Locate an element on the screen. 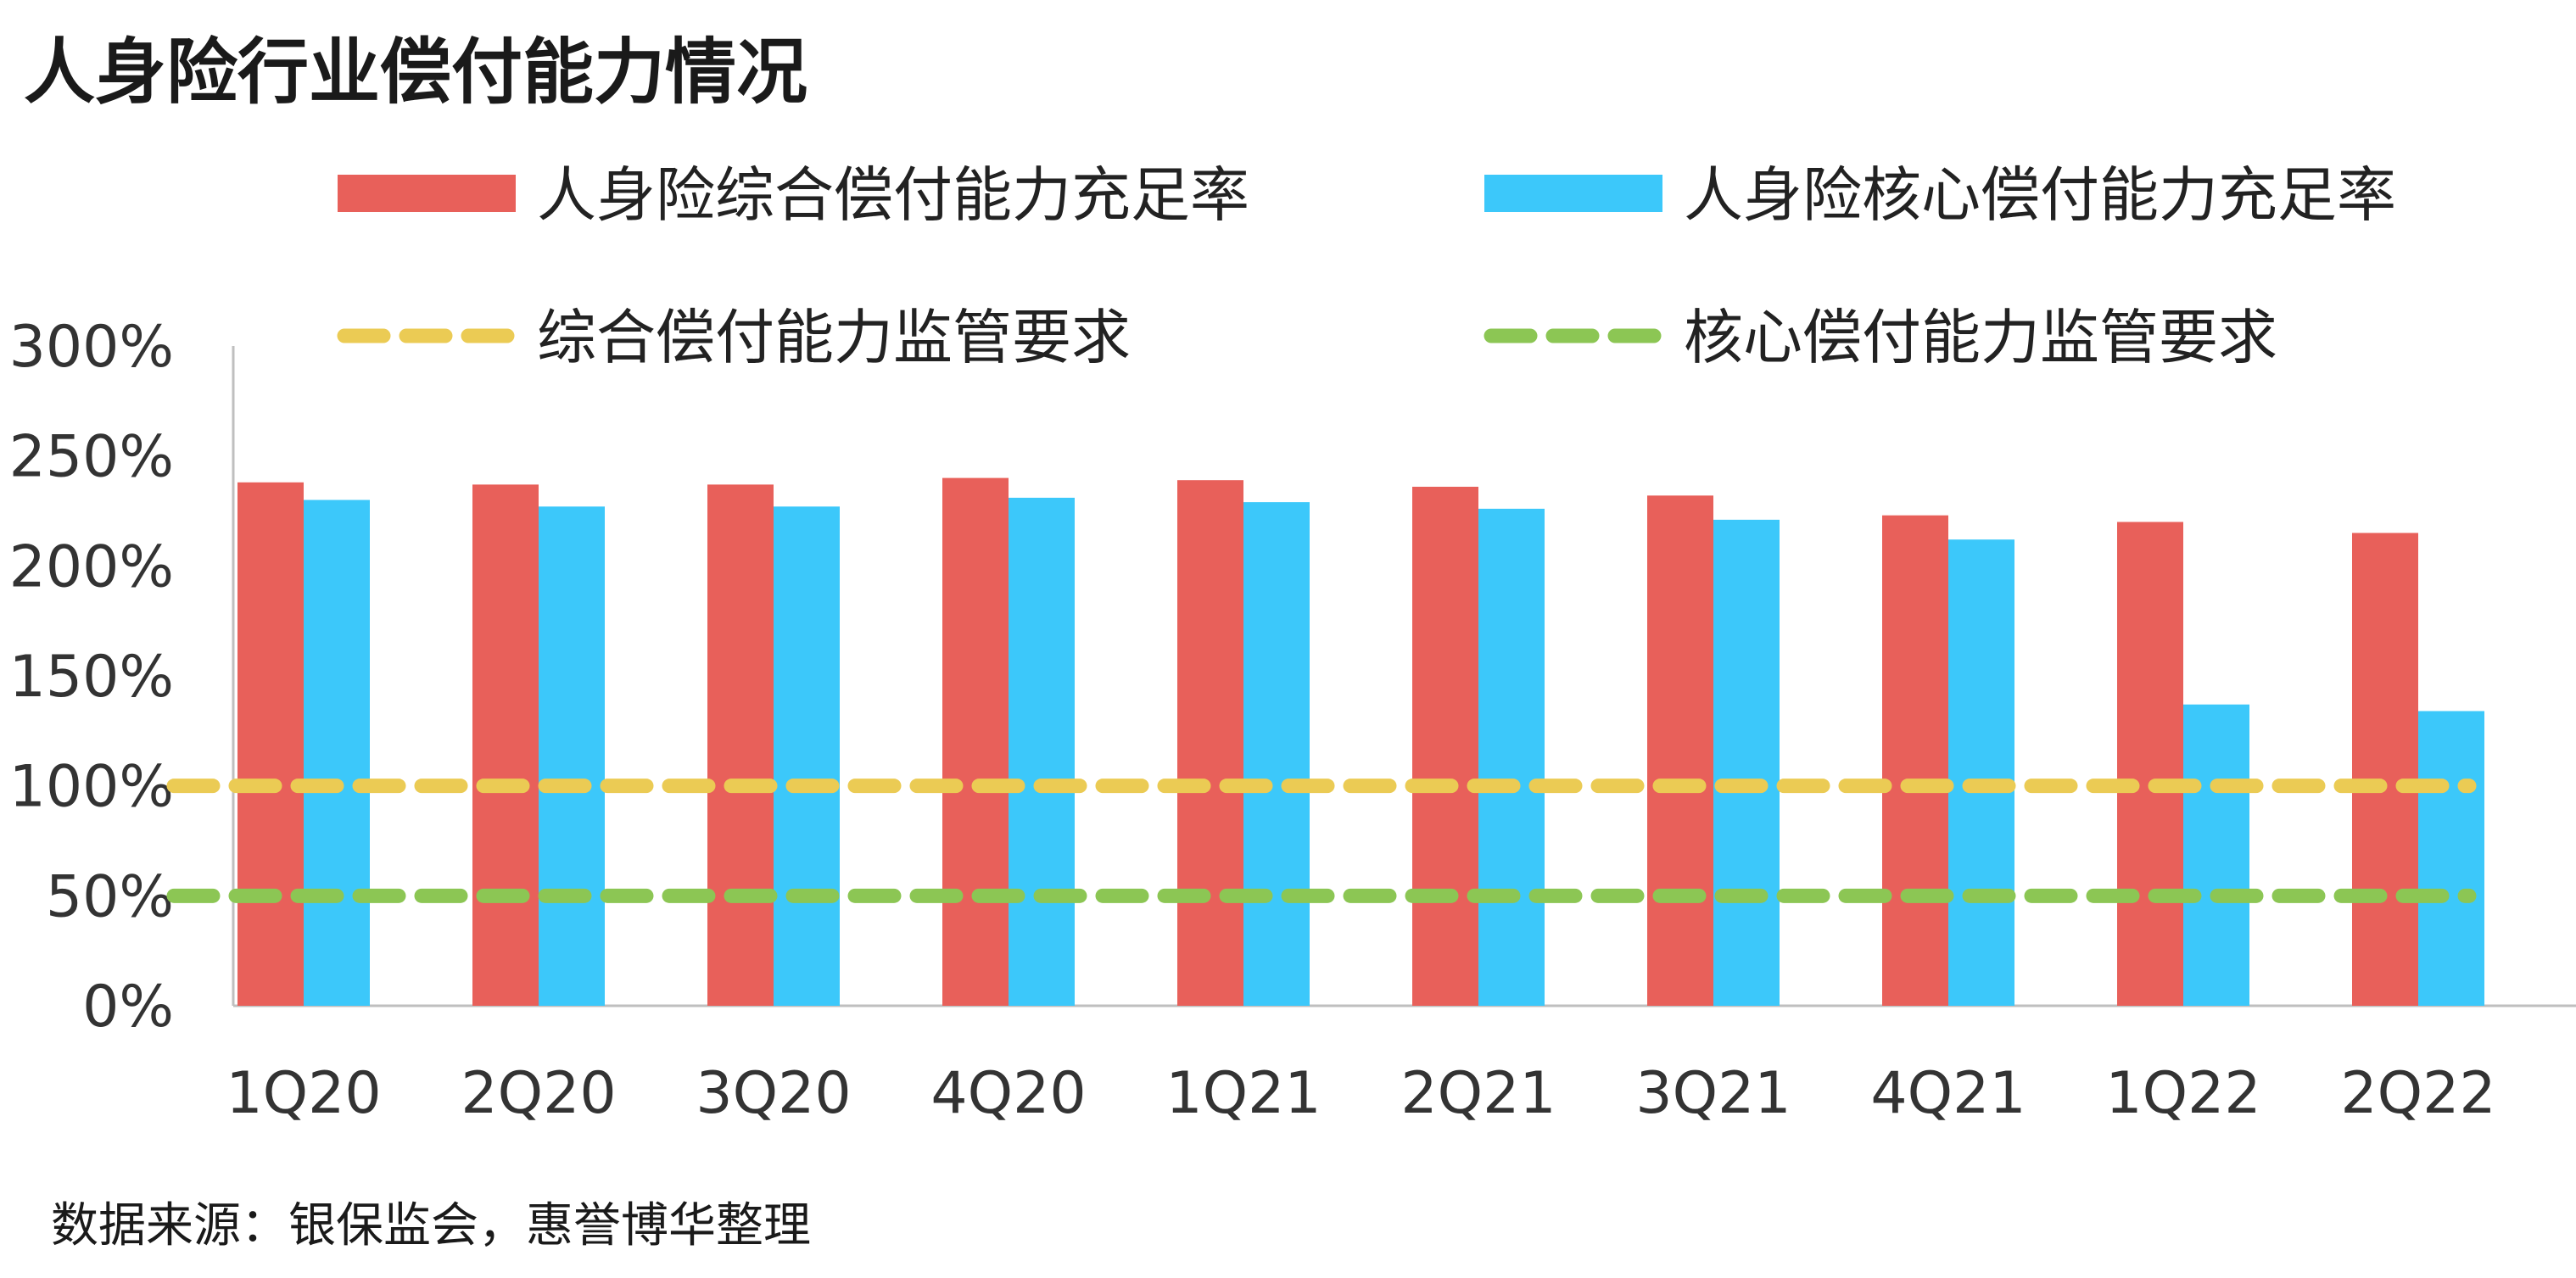 This screenshot has width=2576, height=1278. x-tick-label: 4Q20 is located at coordinates (1008, 1093).